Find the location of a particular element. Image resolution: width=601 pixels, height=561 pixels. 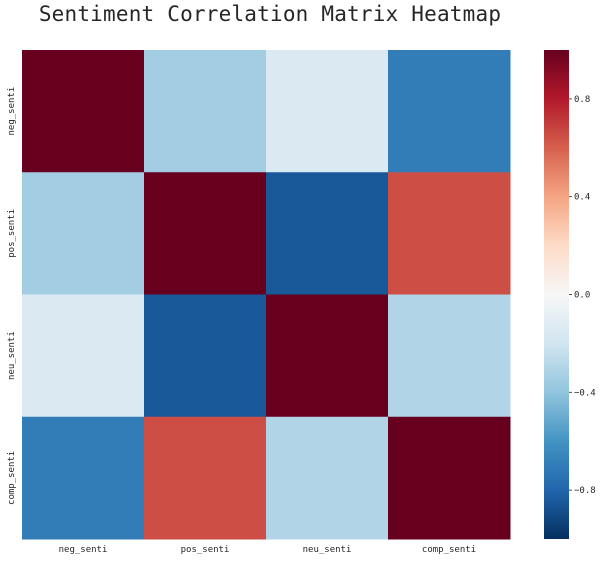

row-label-neg_senti: neg_senti is located at coordinates (12, 111).